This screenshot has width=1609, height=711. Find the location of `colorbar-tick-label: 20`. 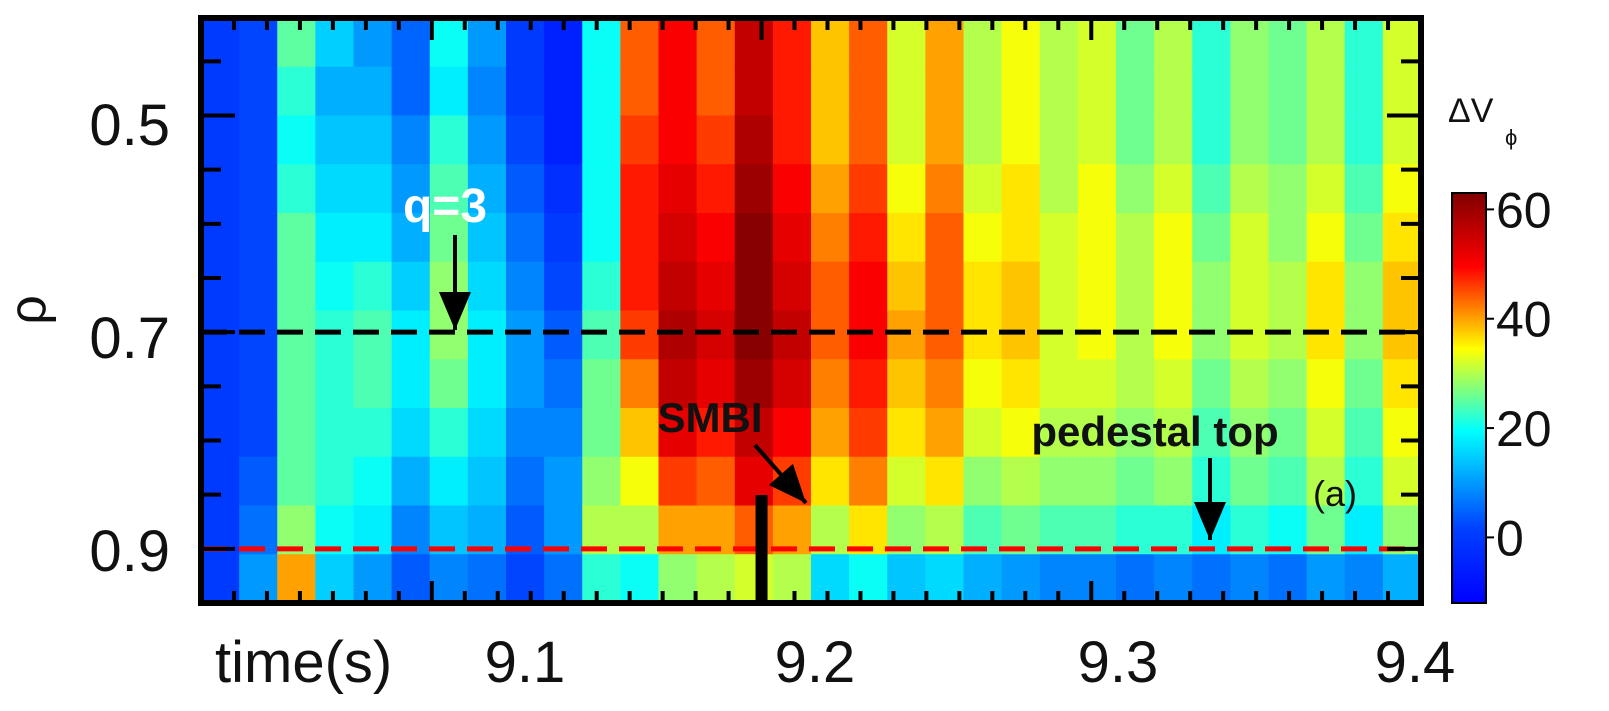

colorbar-tick-label: 20 is located at coordinates (1524, 429).